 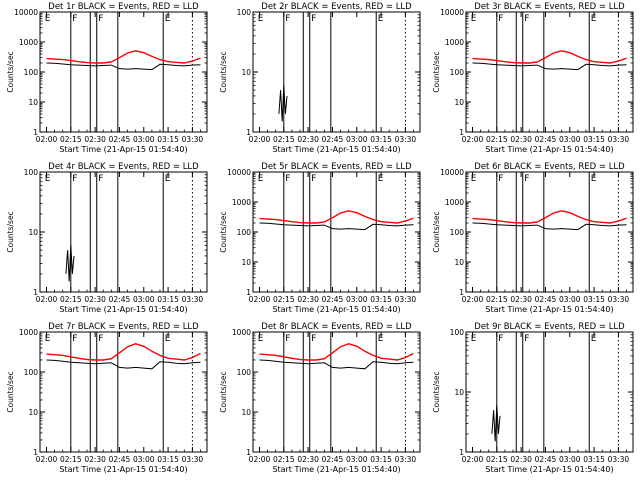 What do you see at coordinates (336, 327) in the screenshot?
I see `panel-title: Det 8r BLACK = Events, RED = LLD` at bounding box center [336, 327].